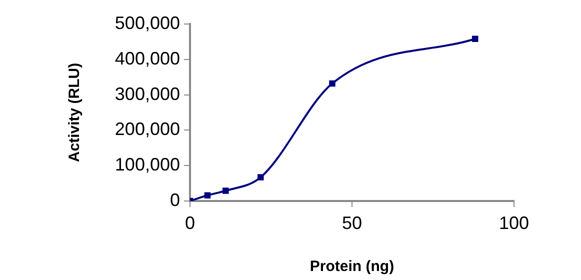 This screenshot has width=581, height=280. Describe the element at coordinates (175, 200) in the screenshot. I see `y-tick-label: 0` at that location.